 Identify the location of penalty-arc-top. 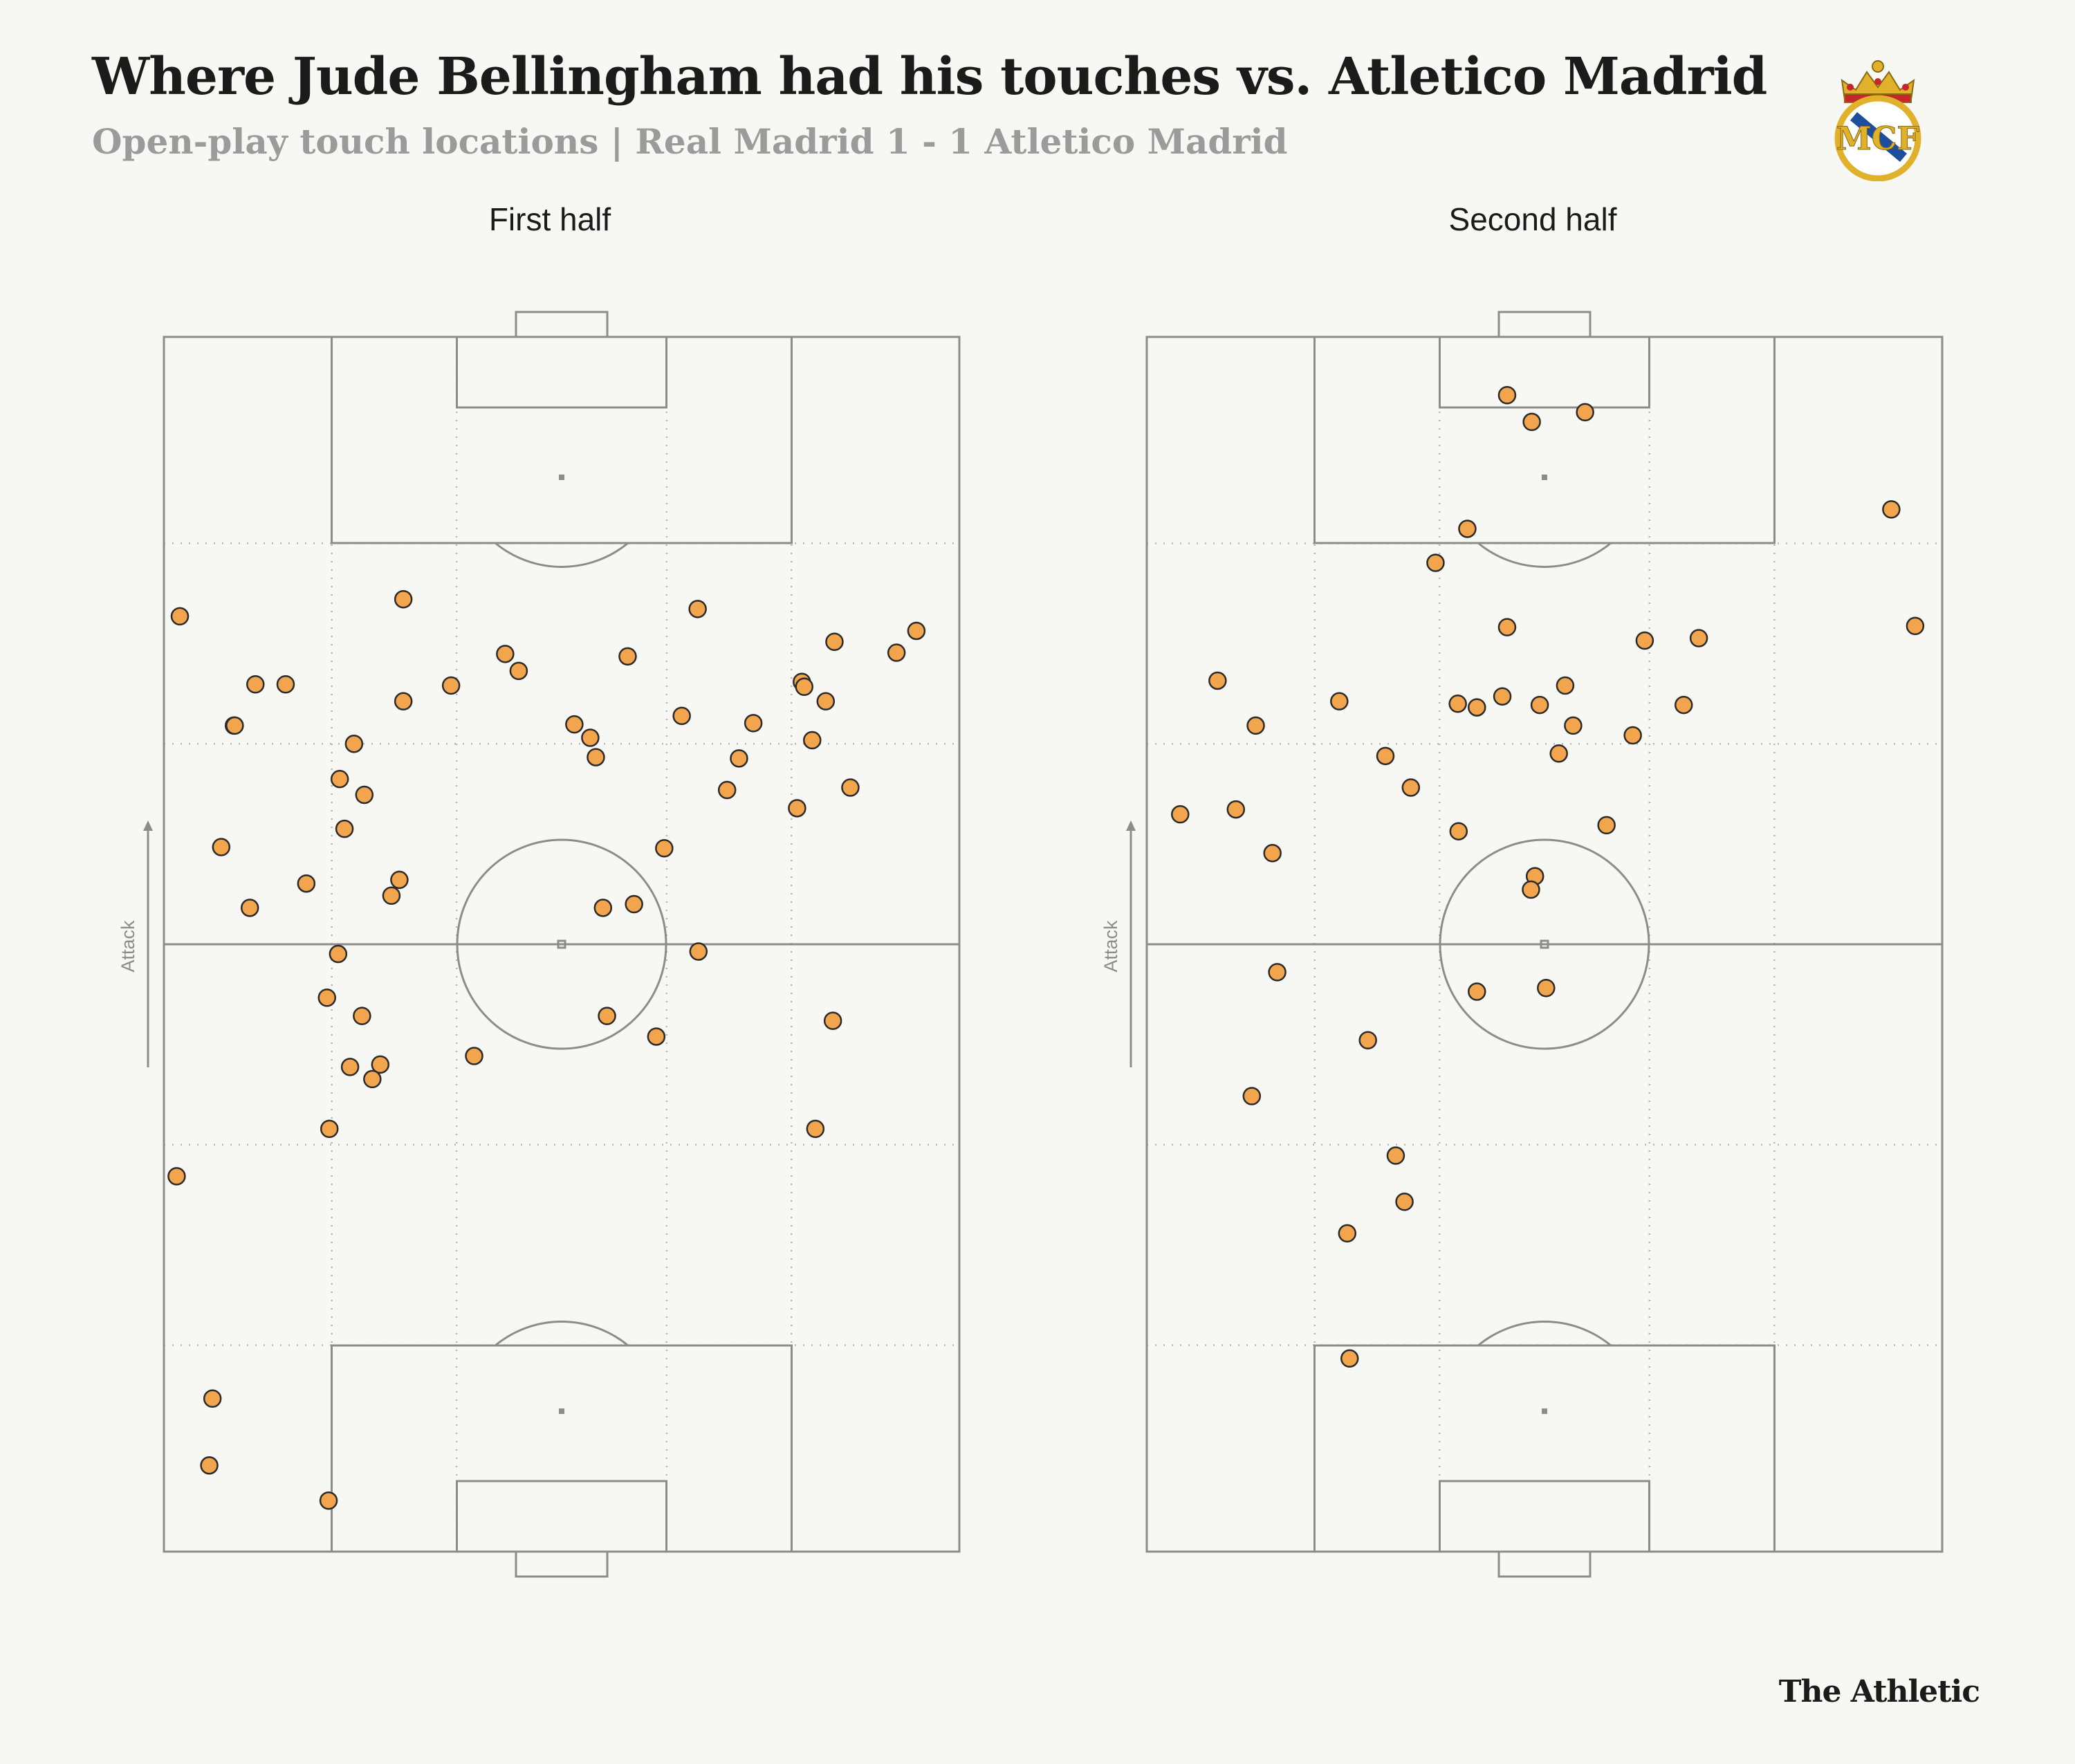
(562, 555).